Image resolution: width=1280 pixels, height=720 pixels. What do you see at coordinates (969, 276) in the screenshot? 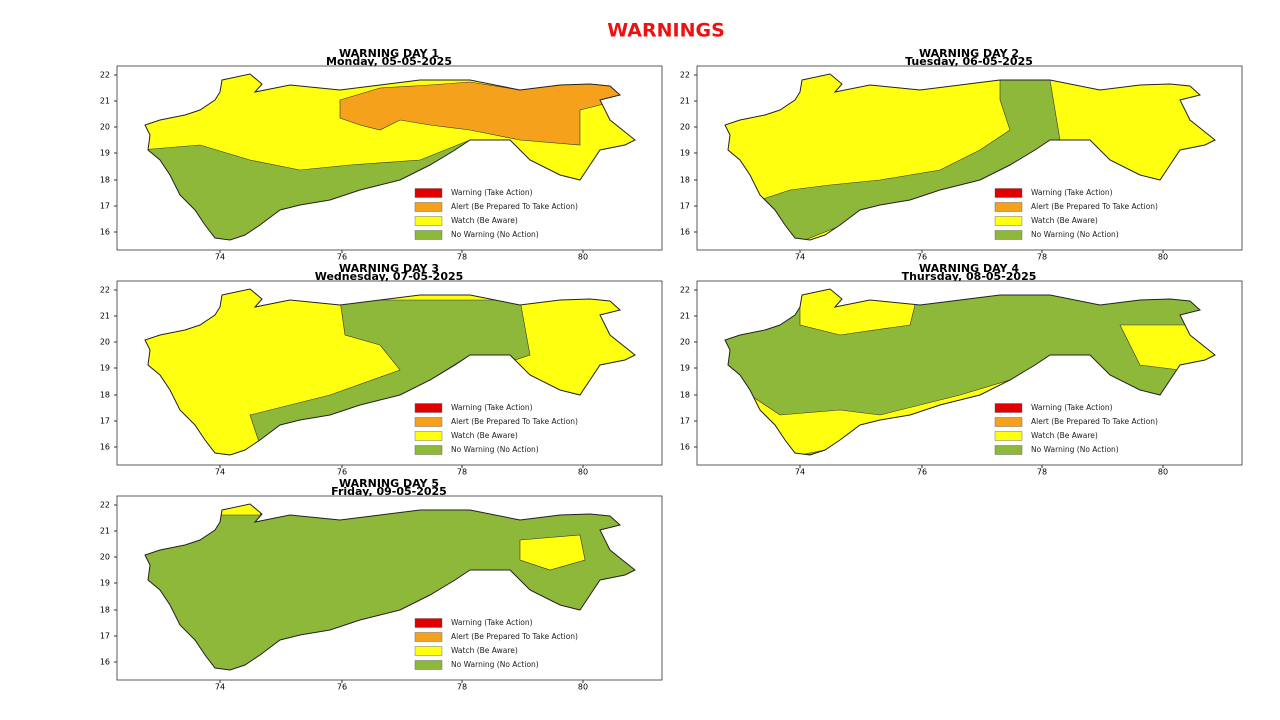
I see `panel-date: Thursday, 08-05-2025` at bounding box center [969, 276].